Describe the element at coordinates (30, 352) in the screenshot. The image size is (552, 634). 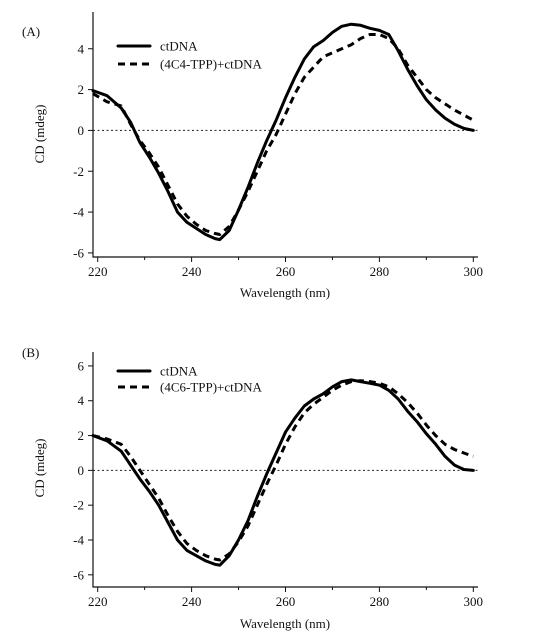
I see `panel-label: (B)` at that location.